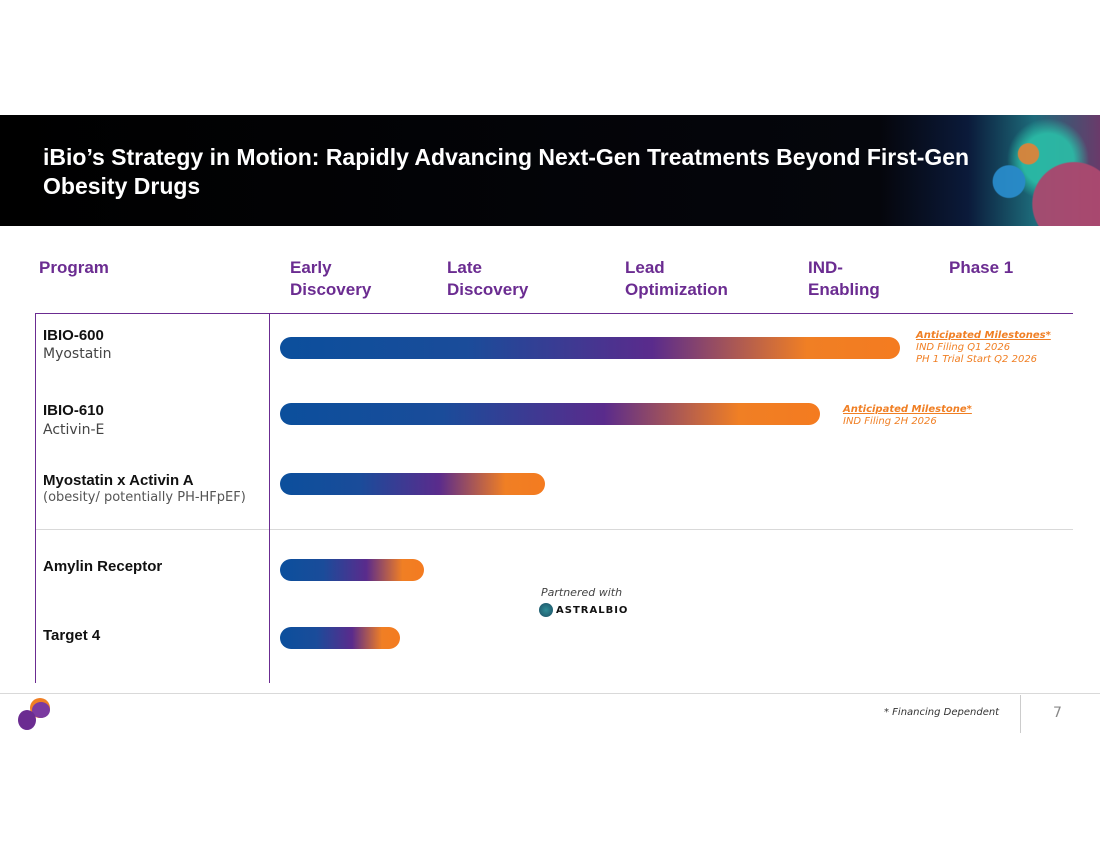 The height and width of the screenshot is (849, 1100). I want to click on col-header-program: Program, so click(74, 267).